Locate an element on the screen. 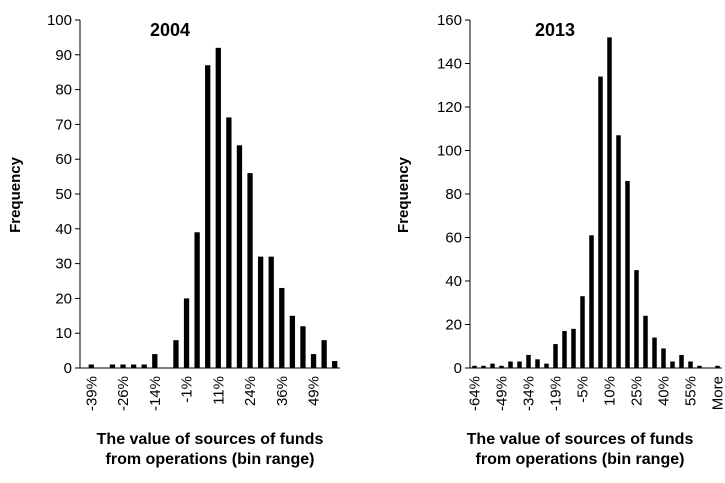 This screenshot has height=483, width=725. x-tick-label: -64% is located at coordinates (475, 393).